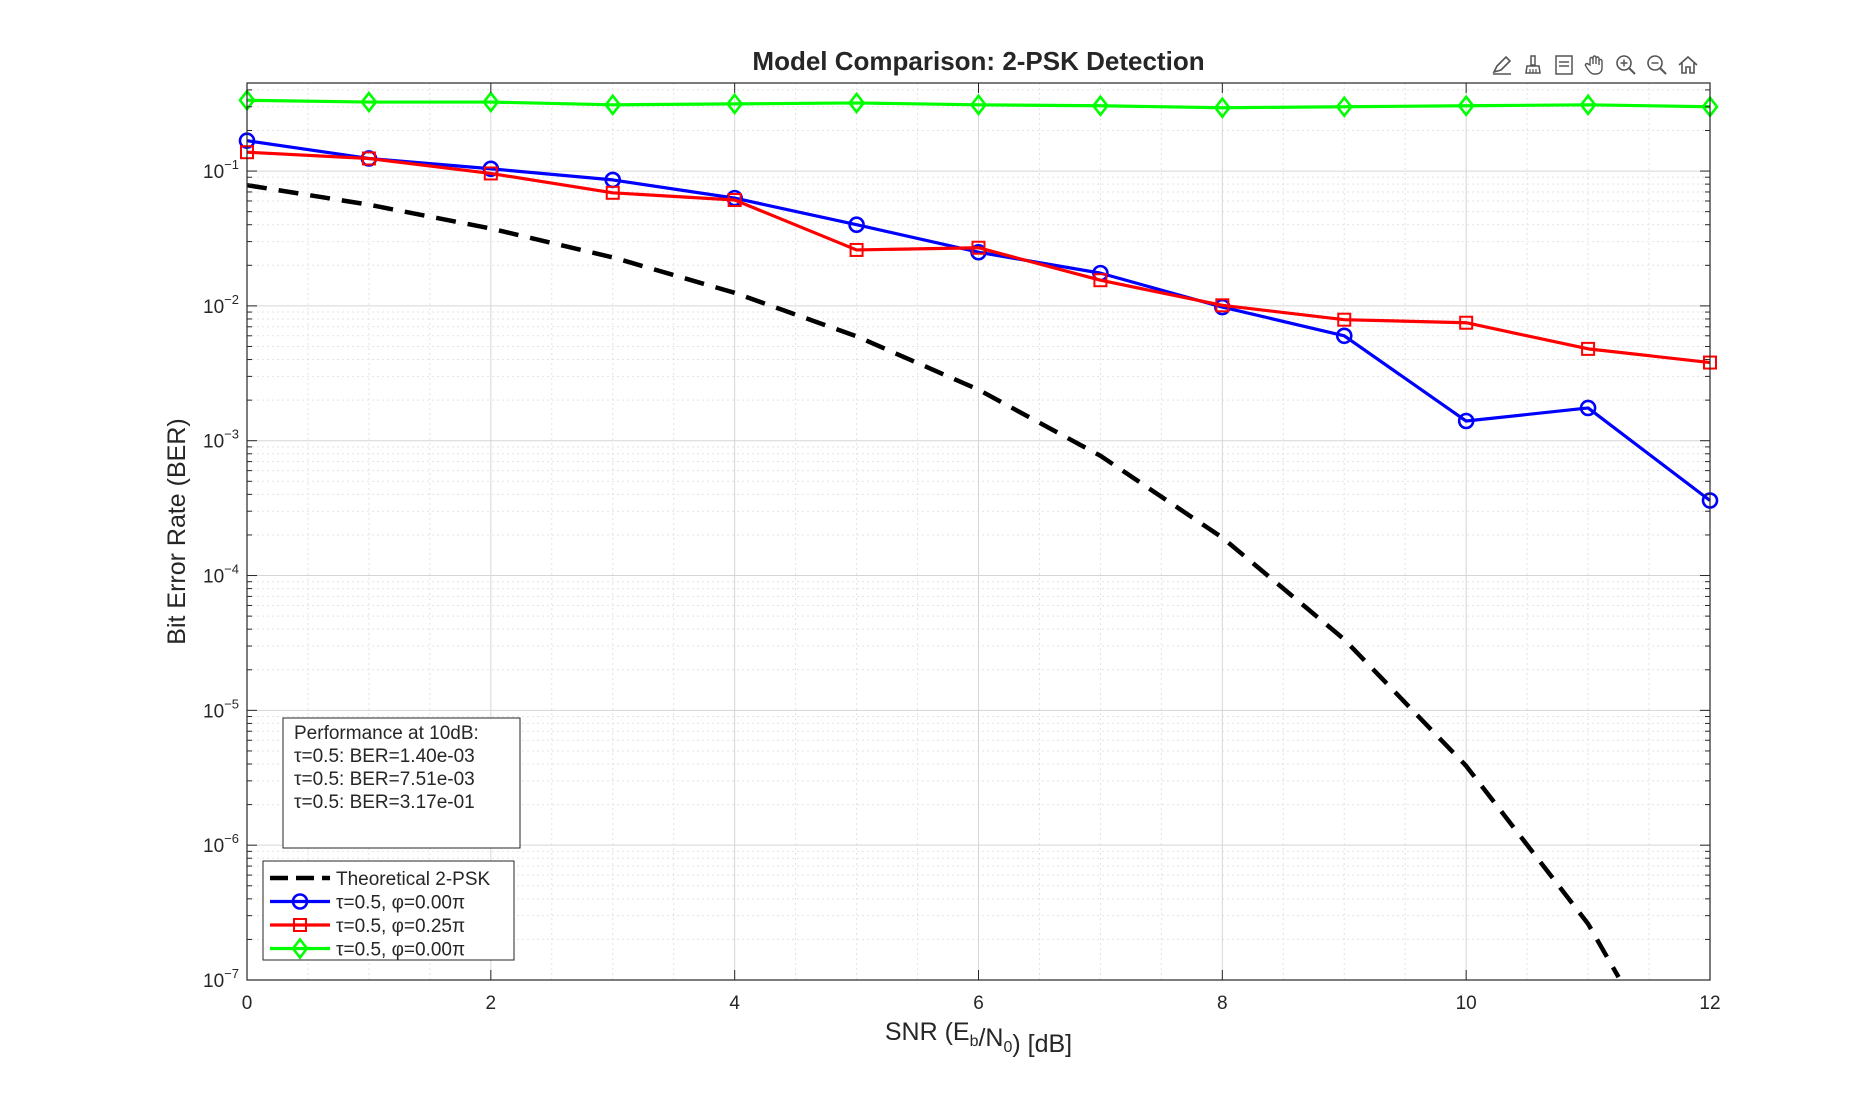  What do you see at coordinates (221, 979) in the screenshot?
I see `y-tick-label: 10⁻⁷` at bounding box center [221, 979].